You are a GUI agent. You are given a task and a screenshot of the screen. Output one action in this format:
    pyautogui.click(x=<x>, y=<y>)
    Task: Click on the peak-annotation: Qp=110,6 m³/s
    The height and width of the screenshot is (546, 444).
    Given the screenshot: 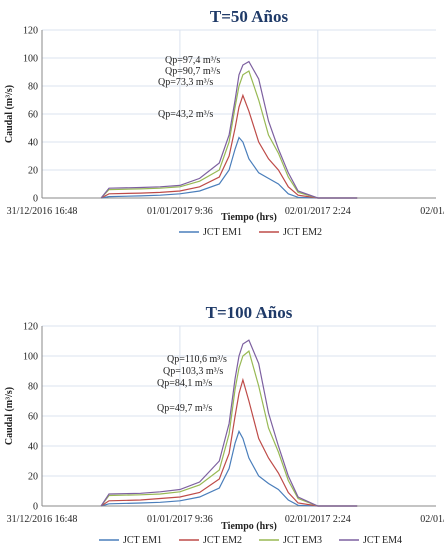 What is the action you would take?
    pyautogui.click(x=197, y=359)
    